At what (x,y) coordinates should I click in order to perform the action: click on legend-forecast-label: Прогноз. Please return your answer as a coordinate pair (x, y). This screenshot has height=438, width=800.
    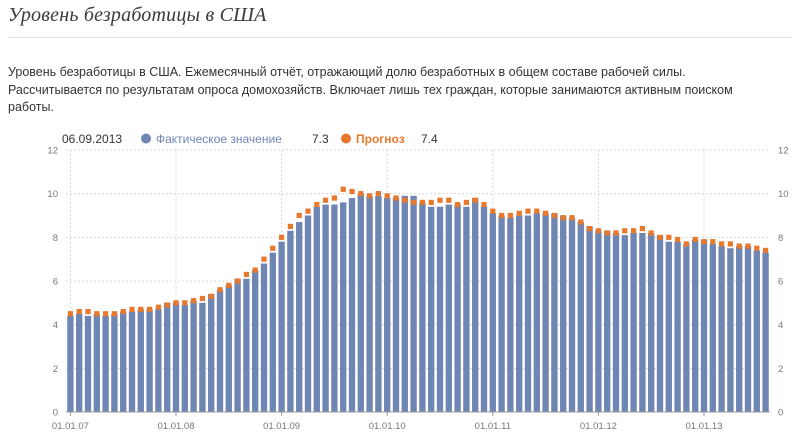
    Looking at the image, I should click on (380, 139).